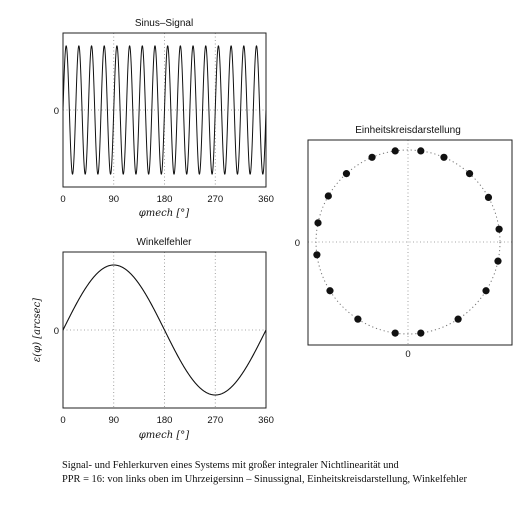 This screenshot has width=531, height=511. What do you see at coordinates (266, 420) in the screenshot?
I see `winkelfehler-x-tick-label: 360` at bounding box center [266, 420].